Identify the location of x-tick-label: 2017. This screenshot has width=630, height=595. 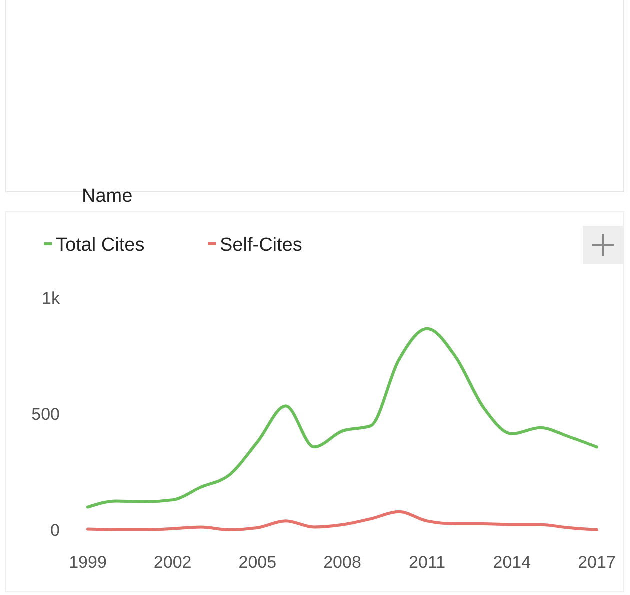
(597, 562).